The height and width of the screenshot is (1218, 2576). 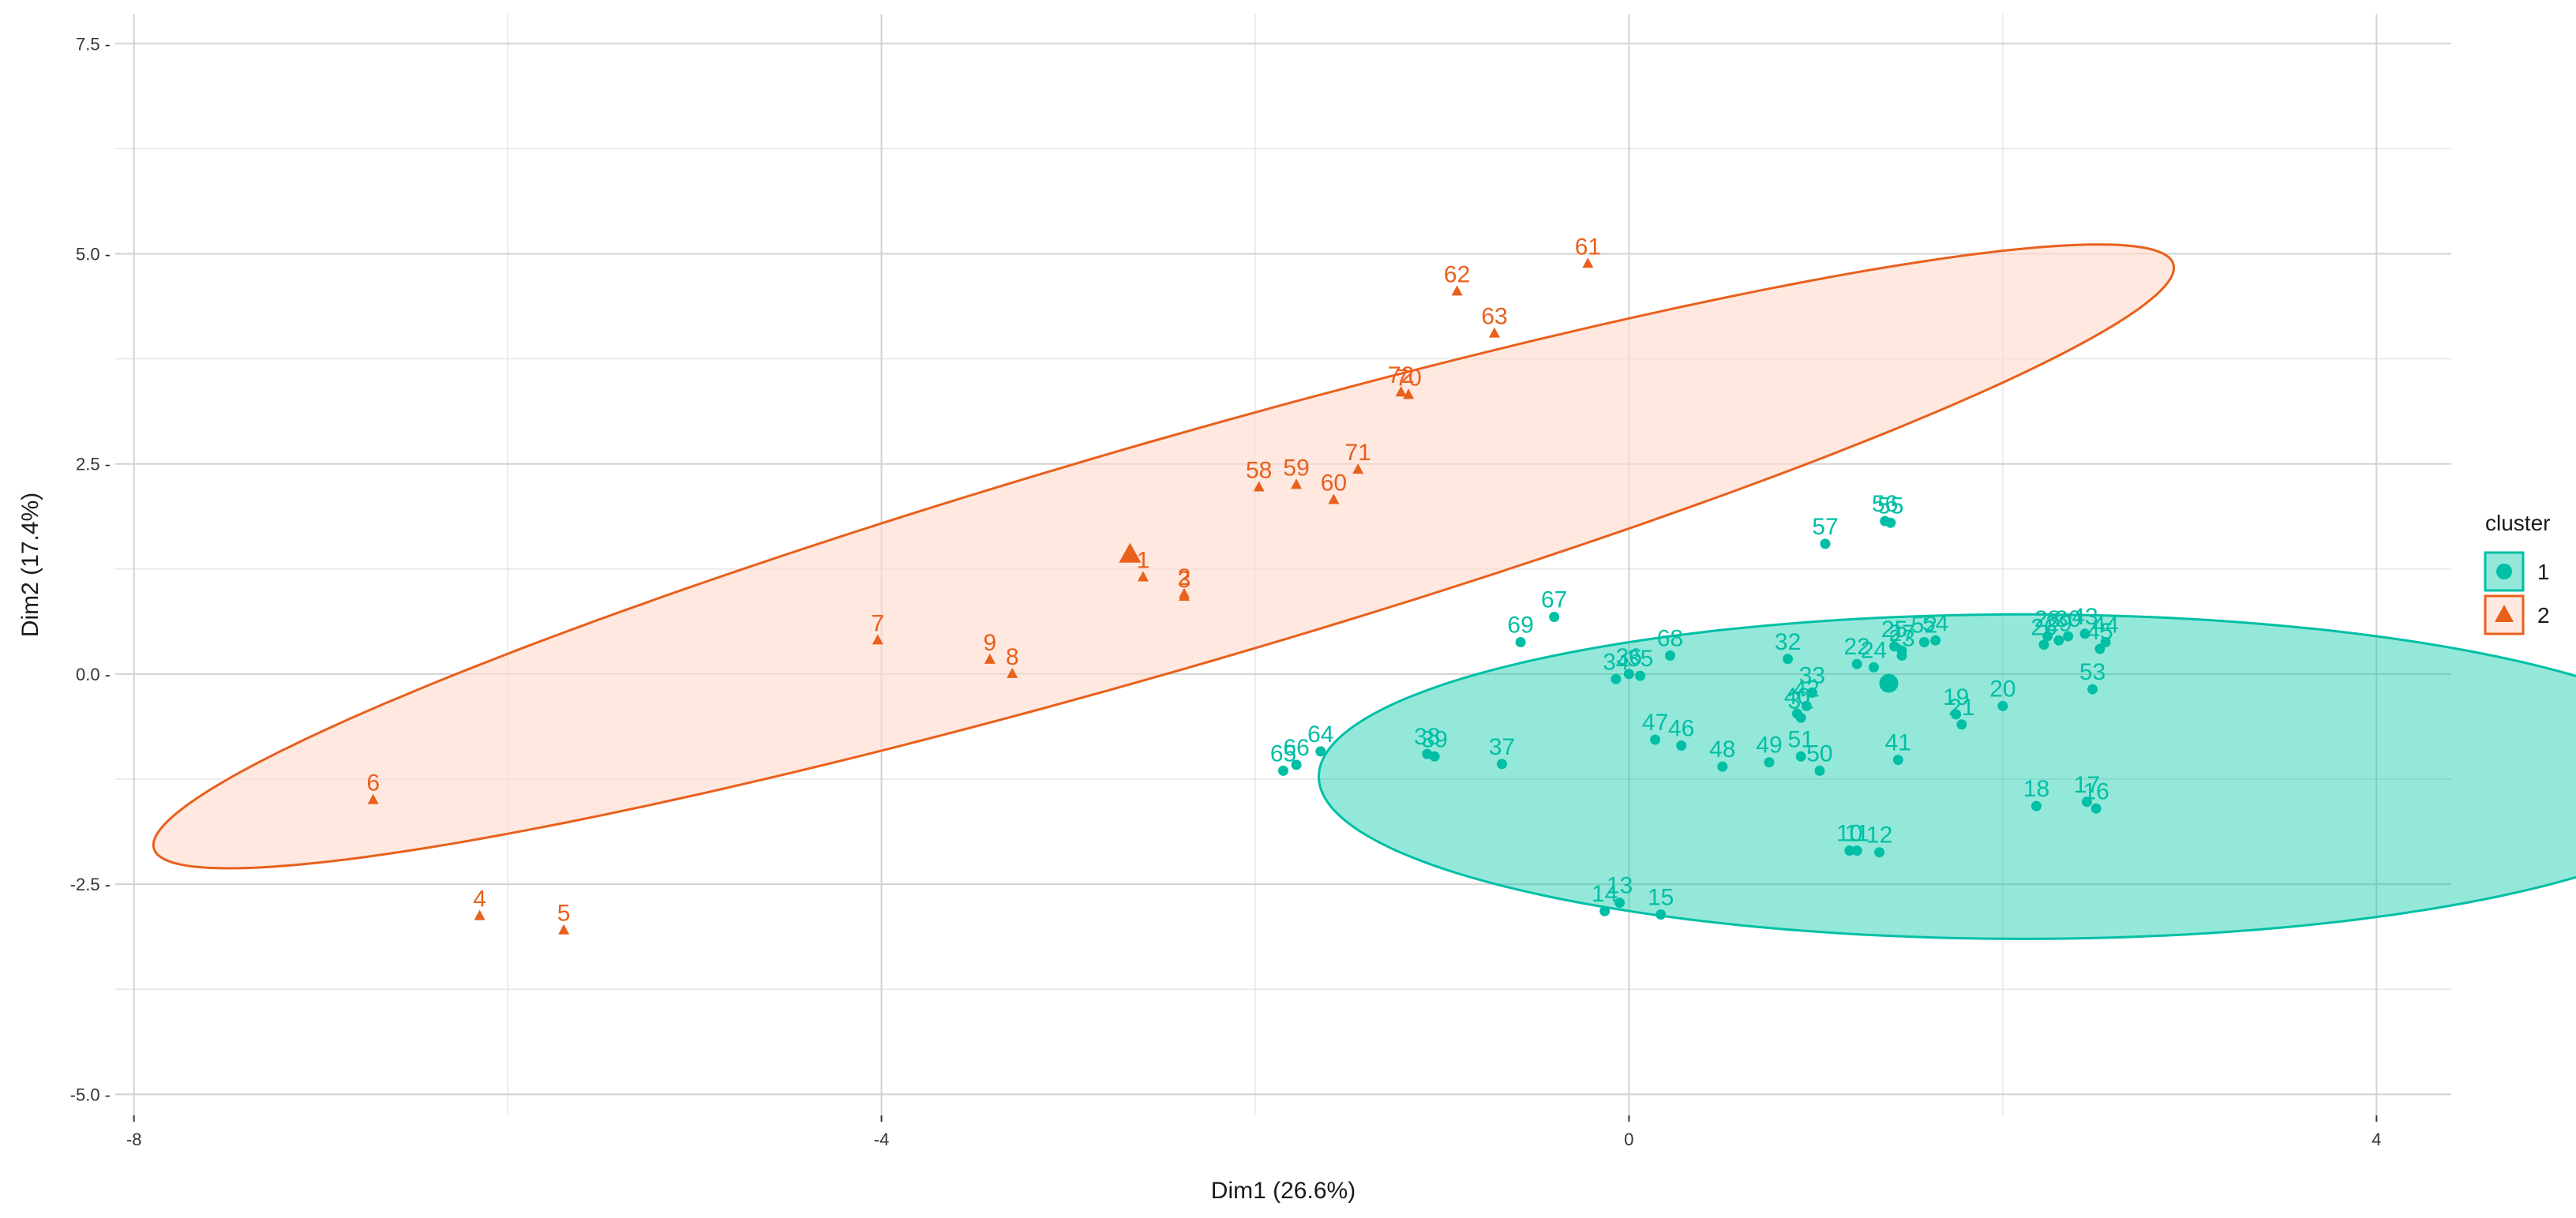 What do you see at coordinates (1788, 642) in the screenshot?
I see `point-label-32: 32` at bounding box center [1788, 642].